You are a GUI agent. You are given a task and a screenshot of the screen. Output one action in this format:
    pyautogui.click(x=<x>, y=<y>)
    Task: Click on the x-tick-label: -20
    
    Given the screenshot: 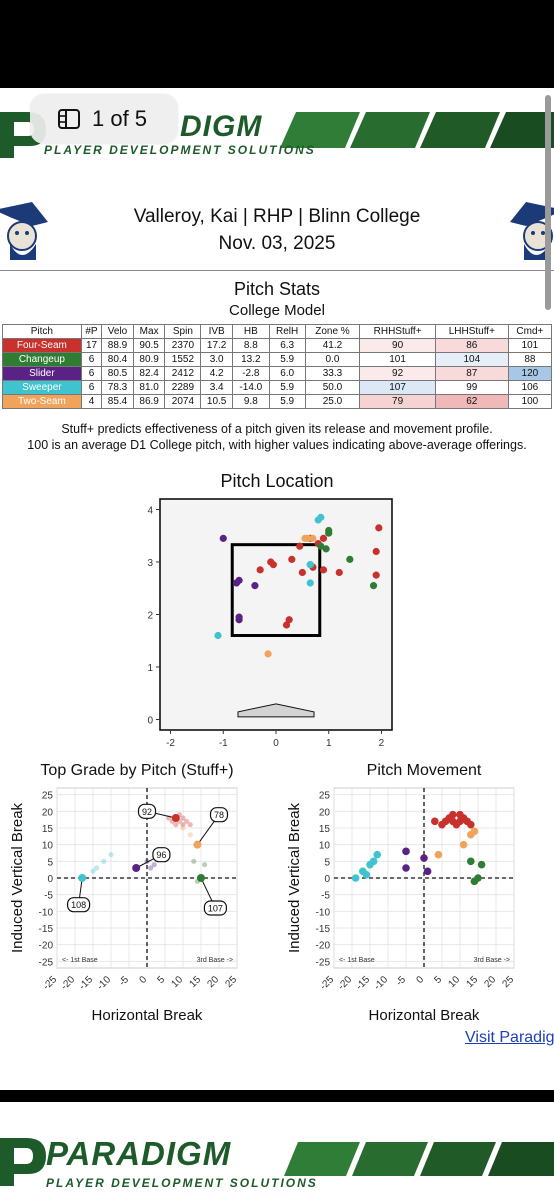 What is the action you would take?
    pyautogui.click(x=68, y=983)
    